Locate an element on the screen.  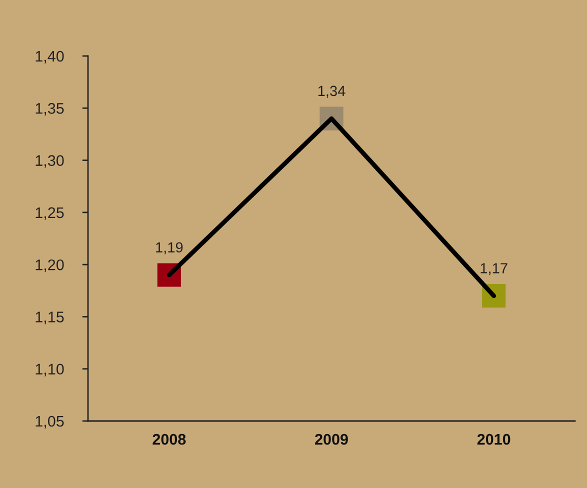
y-tick-label: 1,20 is located at coordinates (50, 265).